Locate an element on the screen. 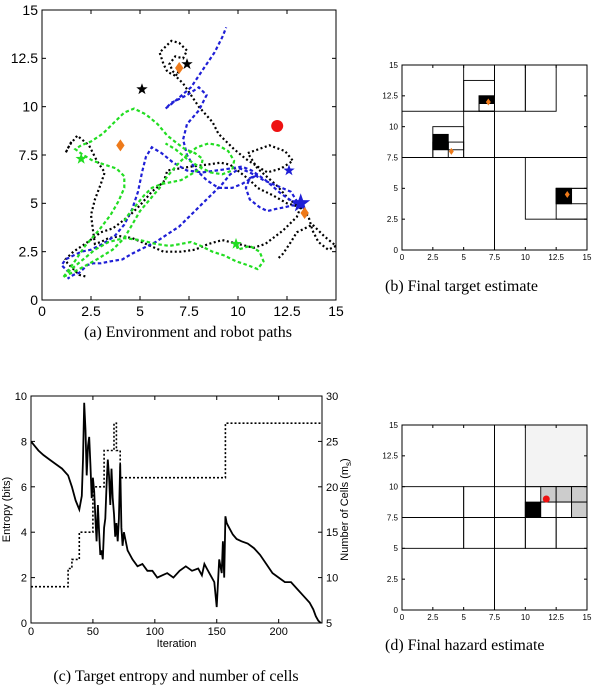  y2-axis-label-sub: s is located at coordinates (348, 464).